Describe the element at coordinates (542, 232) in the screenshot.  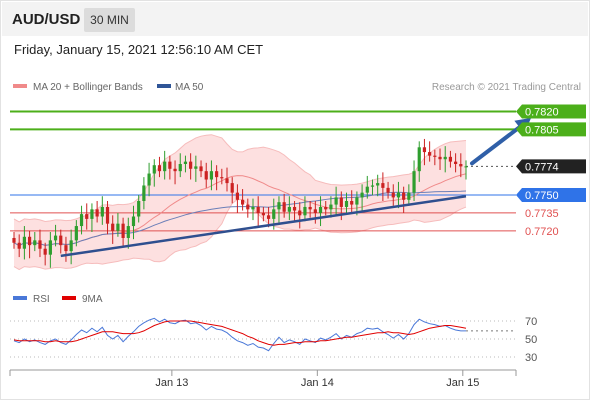
I see `level-label-support: 0.7720` at that location.